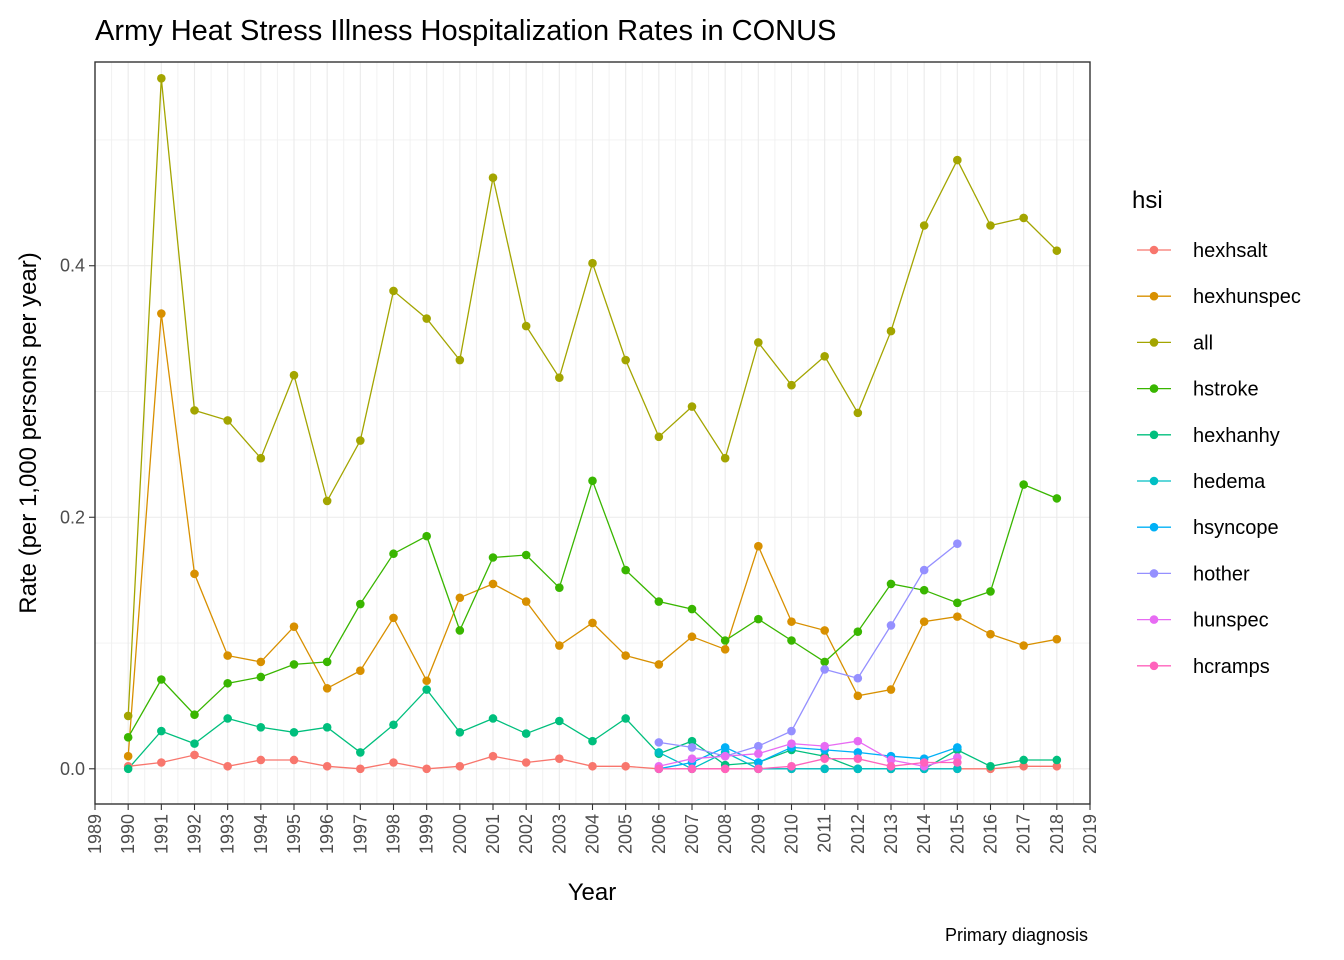  What do you see at coordinates (1226, 390) in the screenshot?
I see `legend-label-hstroke: hstroke` at bounding box center [1226, 390].